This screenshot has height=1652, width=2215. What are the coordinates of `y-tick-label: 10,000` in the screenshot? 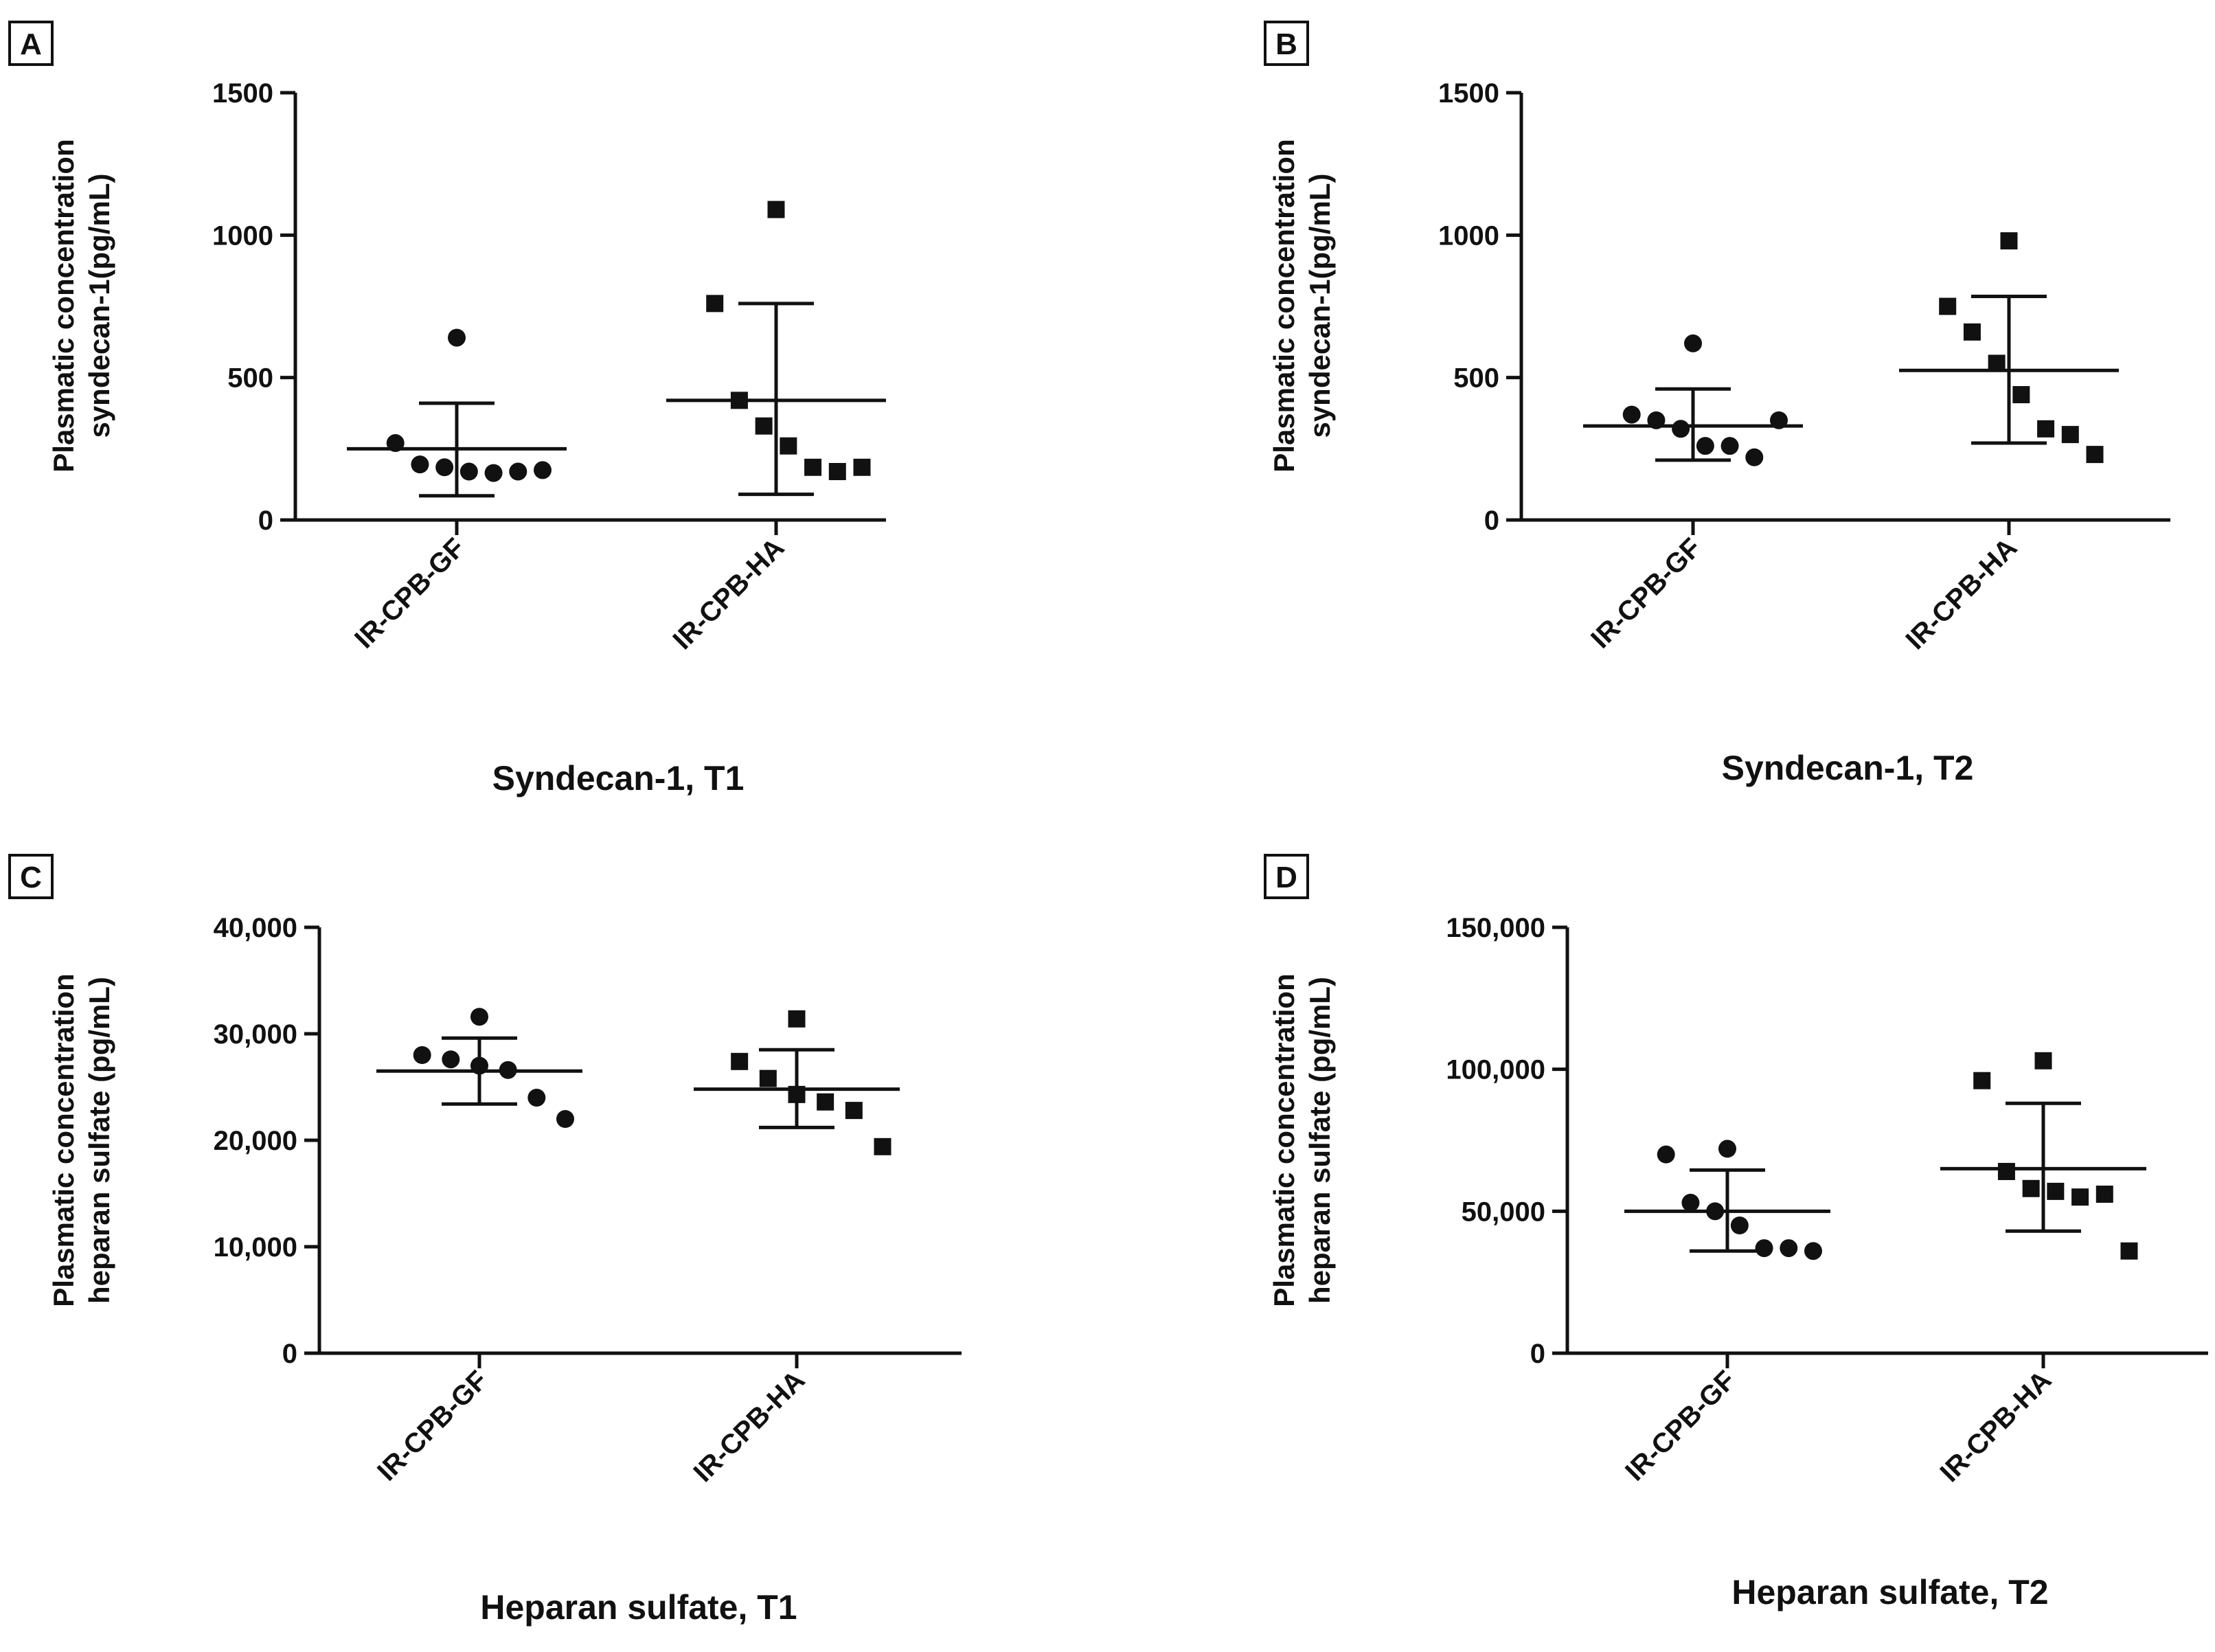 It's located at (256, 1247).